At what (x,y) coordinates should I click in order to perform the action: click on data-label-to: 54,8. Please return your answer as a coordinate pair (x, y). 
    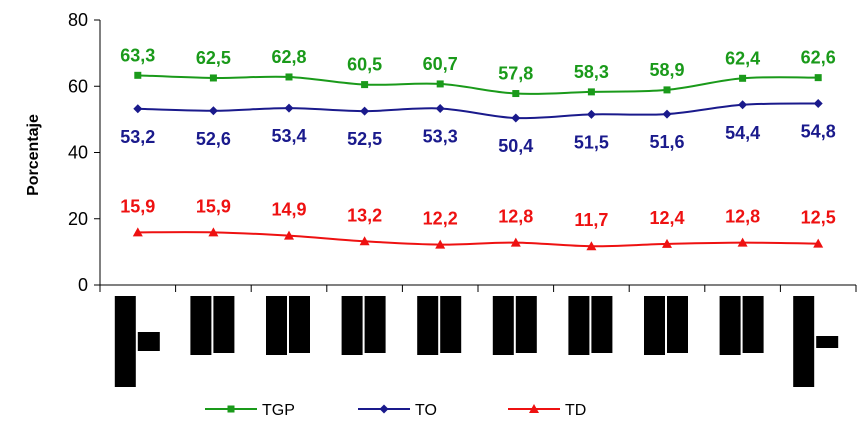
    Looking at the image, I should click on (818, 131).